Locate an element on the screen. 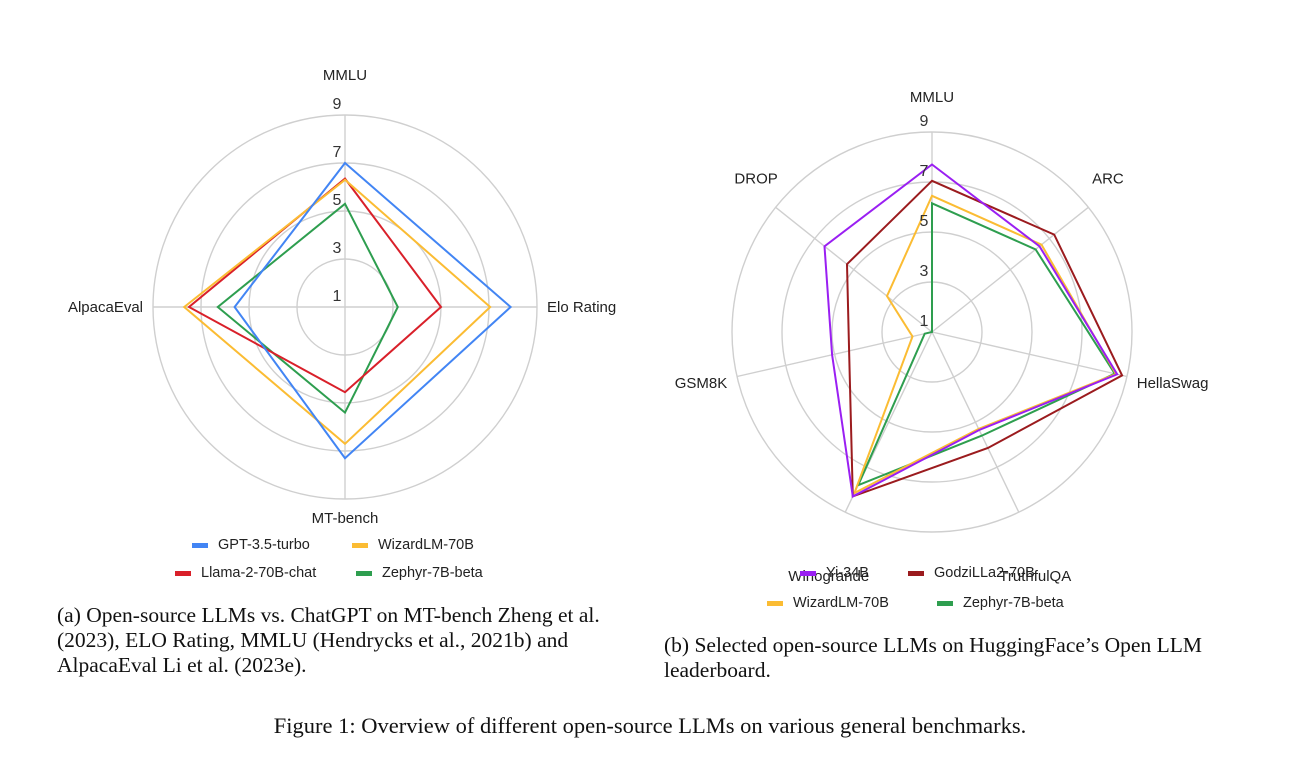 Image resolution: width=1300 pixels, height=780 pixels. axis-label: AlpacaEval is located at coordinates (105, 307).